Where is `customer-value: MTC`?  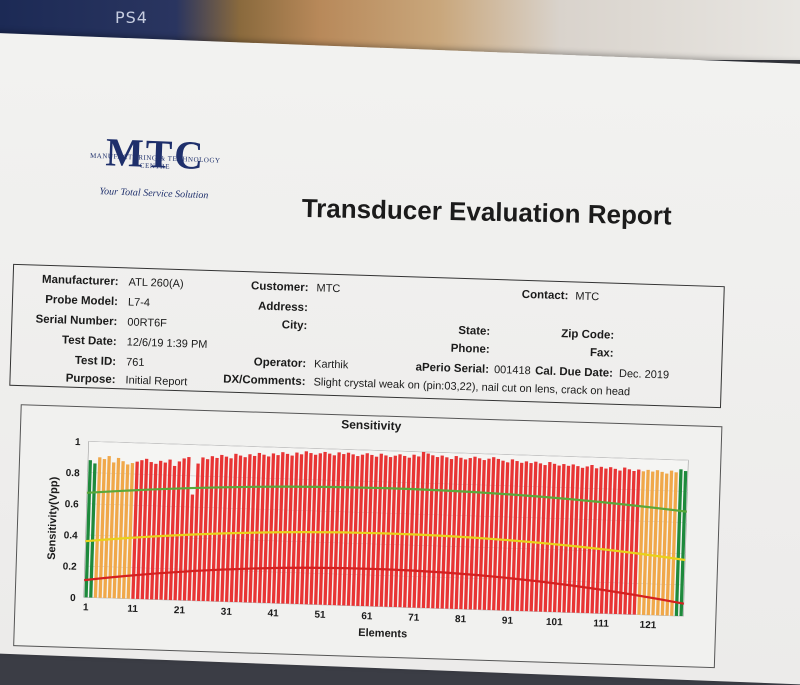 customer-value: MTC is located at coordinates (328, 289).